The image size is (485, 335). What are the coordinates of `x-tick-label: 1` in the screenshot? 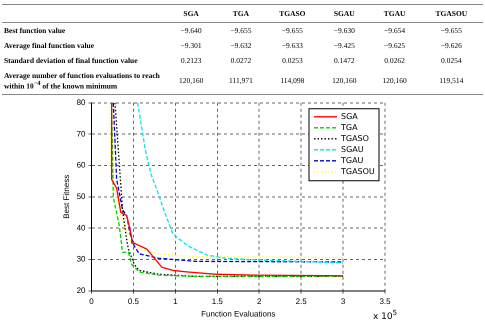 It's located at (175, 301).